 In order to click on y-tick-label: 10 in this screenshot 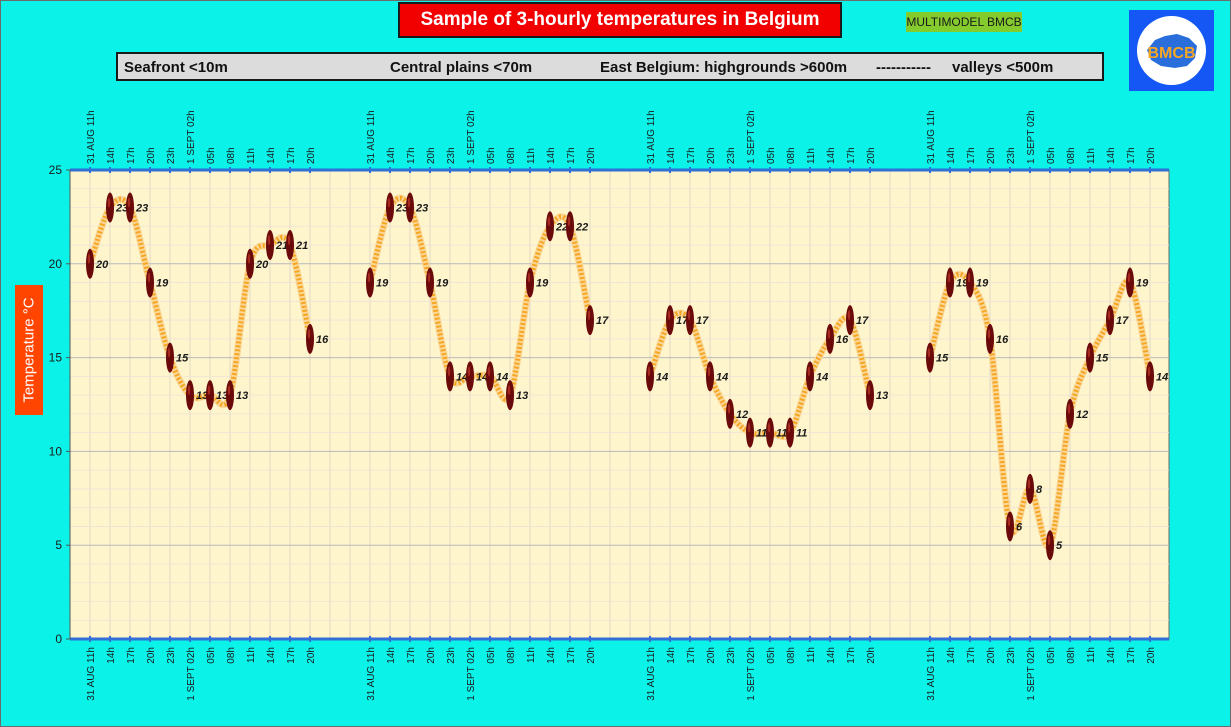, I will do `click(56, 451)`.